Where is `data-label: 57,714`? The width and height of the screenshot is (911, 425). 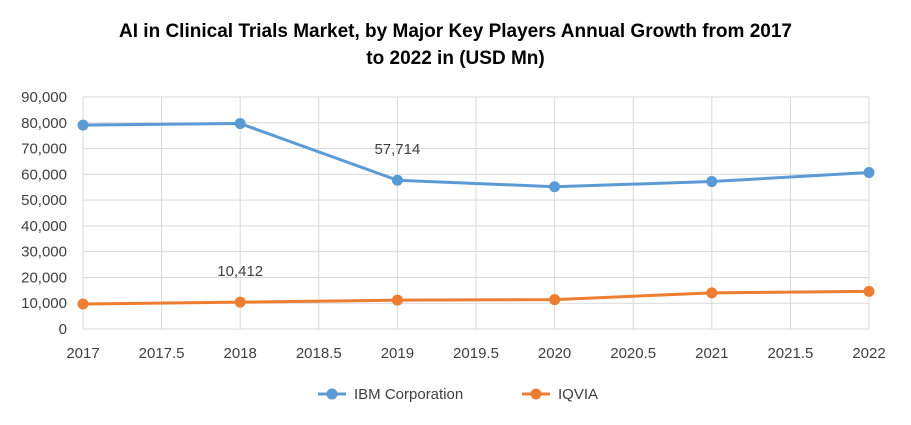 data-label: 57,714 is located at coordinates (397, 149).